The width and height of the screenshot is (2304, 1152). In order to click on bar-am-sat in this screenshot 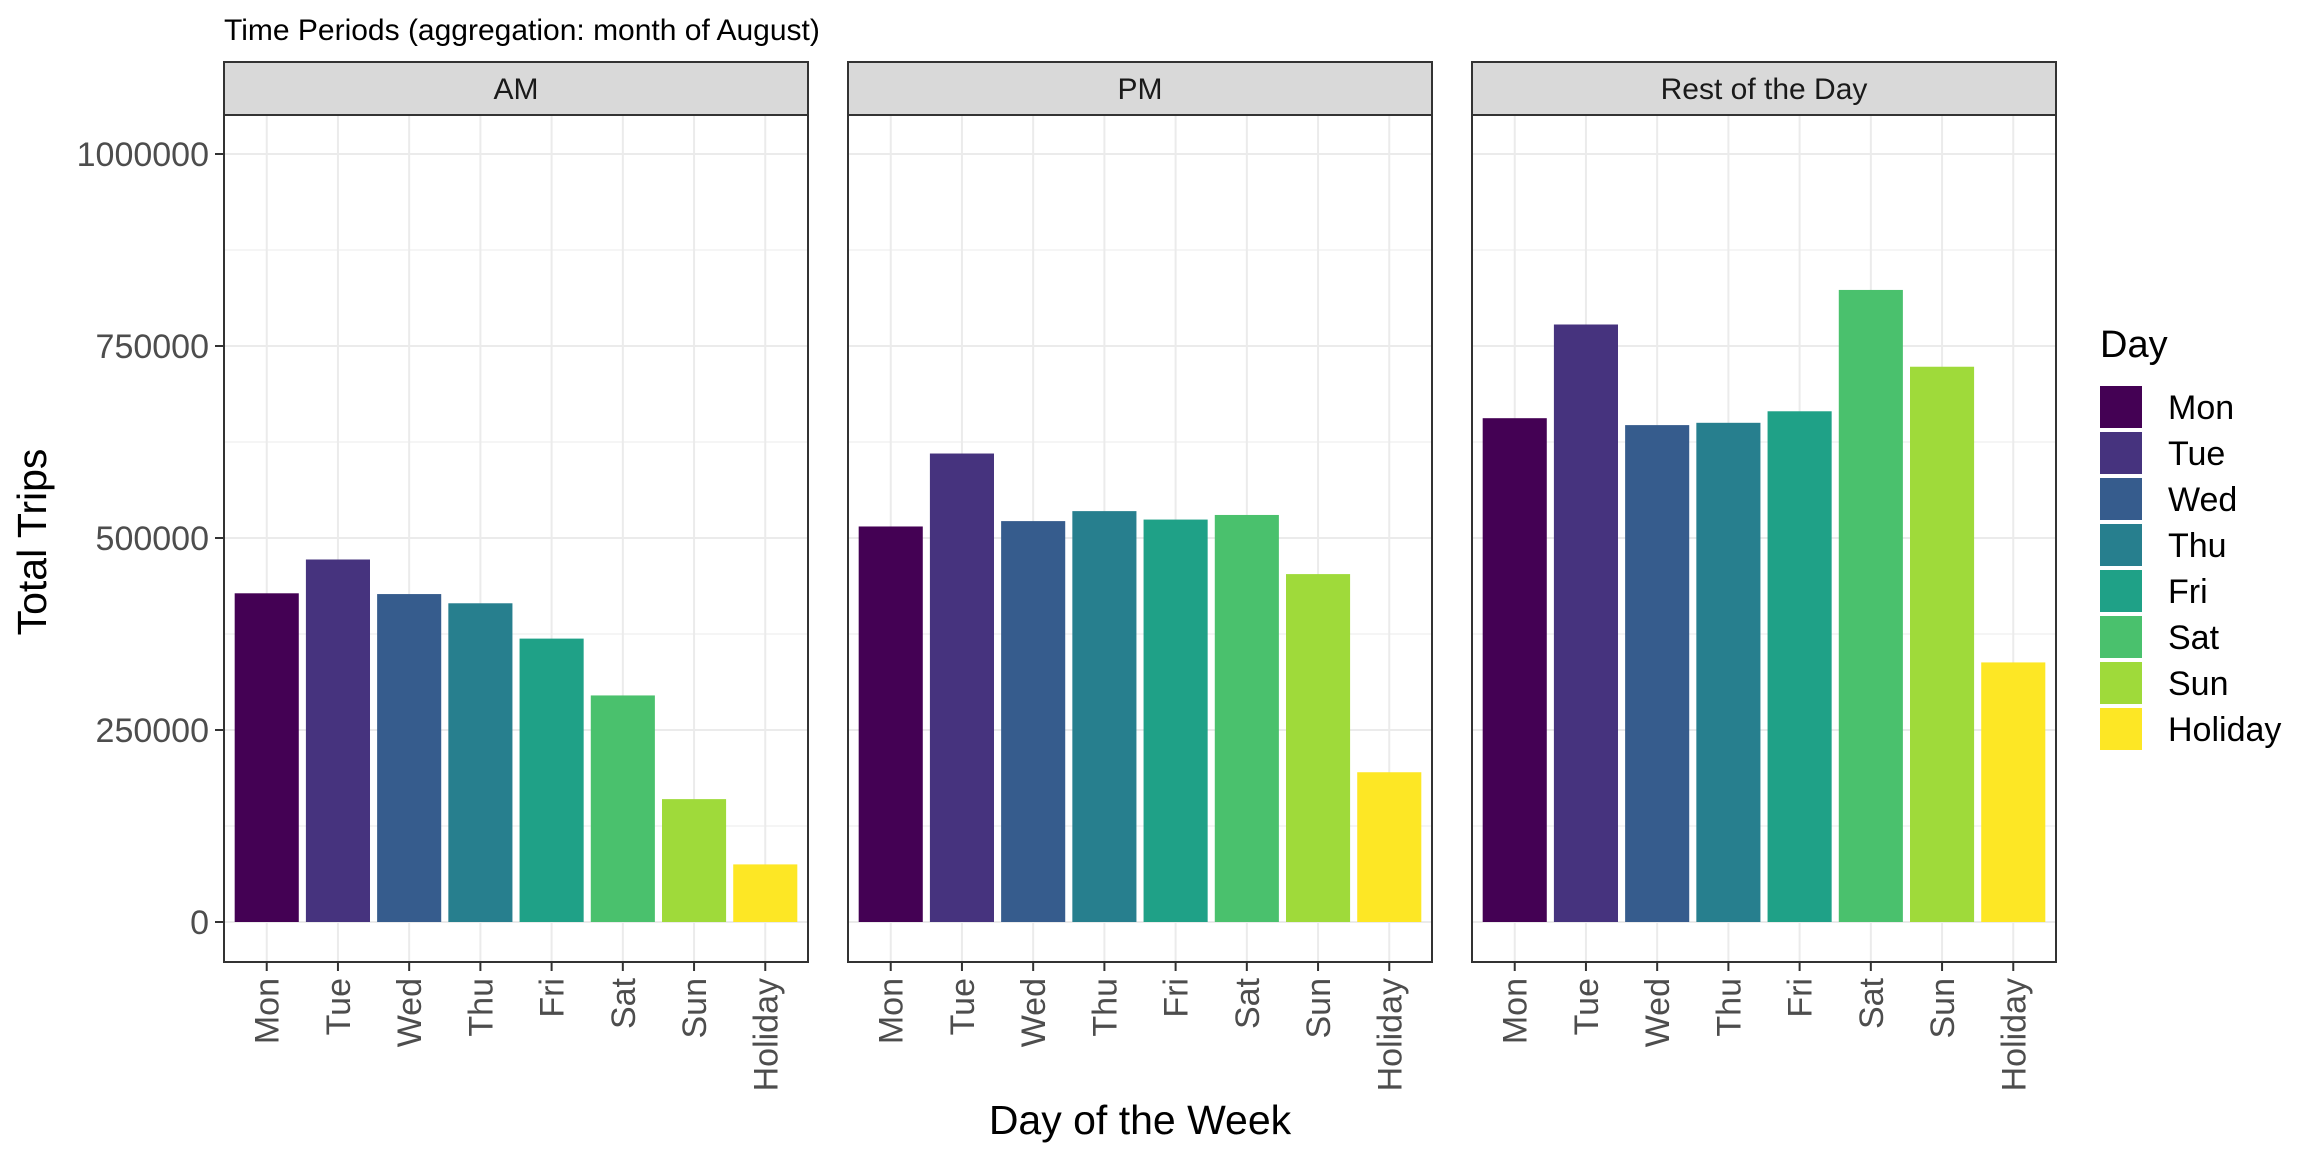, I will do `click(622, 808)`.